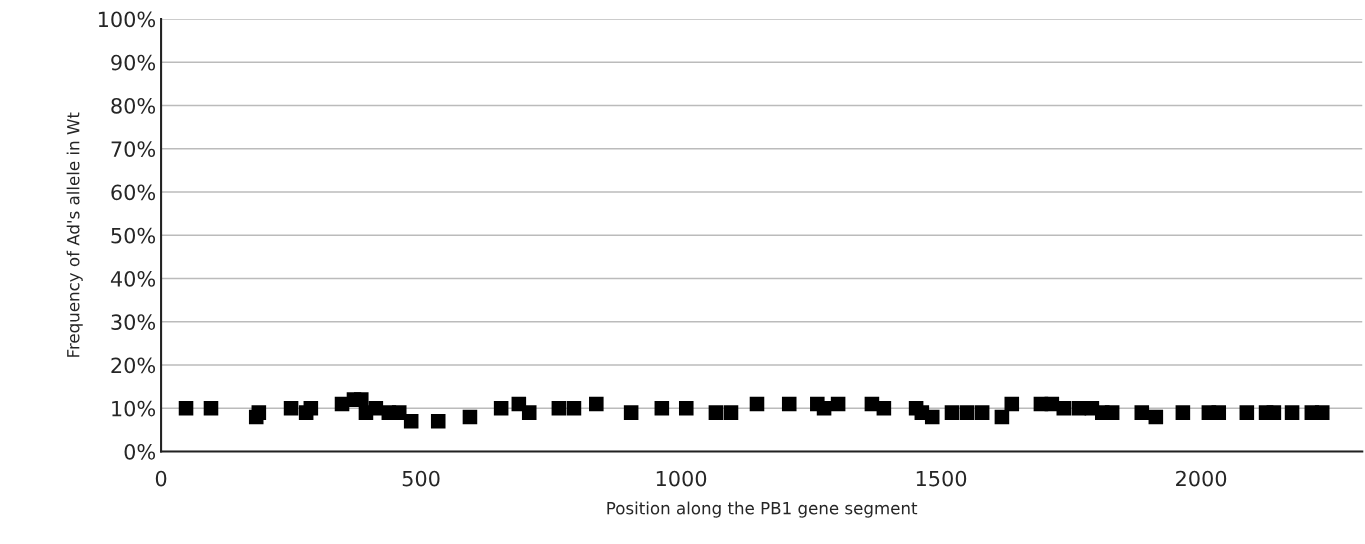  Describe the element at coordinates (133, 235) in the screenshot. I see `y-tick-label: 50%` at that location.